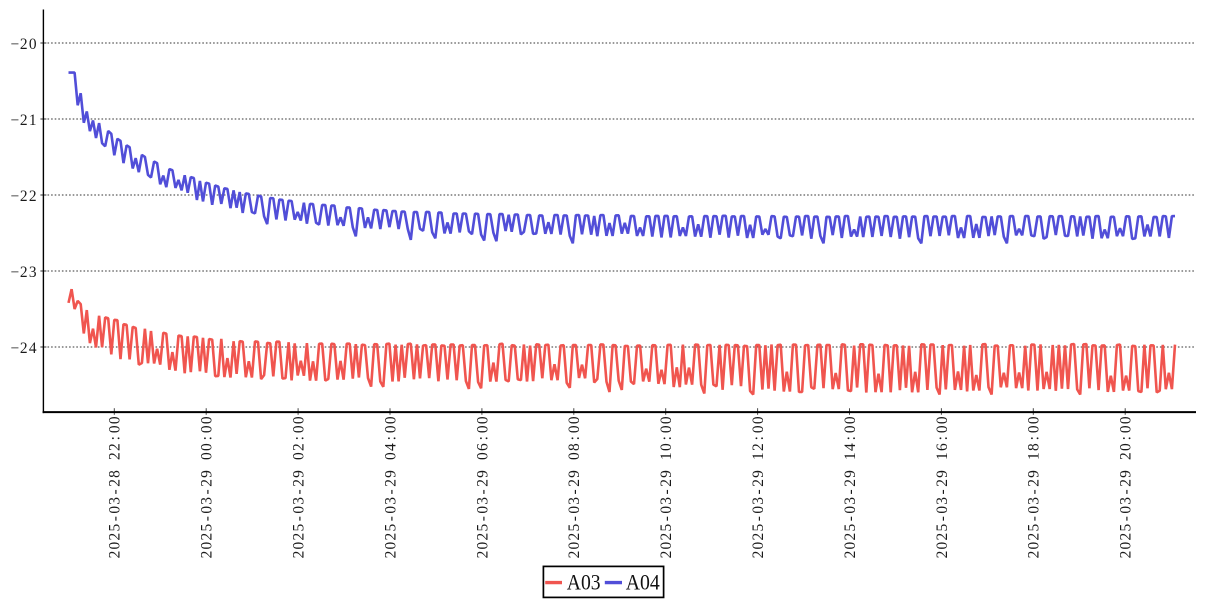  Describe the element at coordinates (942, 487) in the screenshot. I see `svg-text: 2025-03-2916:00` at that location.